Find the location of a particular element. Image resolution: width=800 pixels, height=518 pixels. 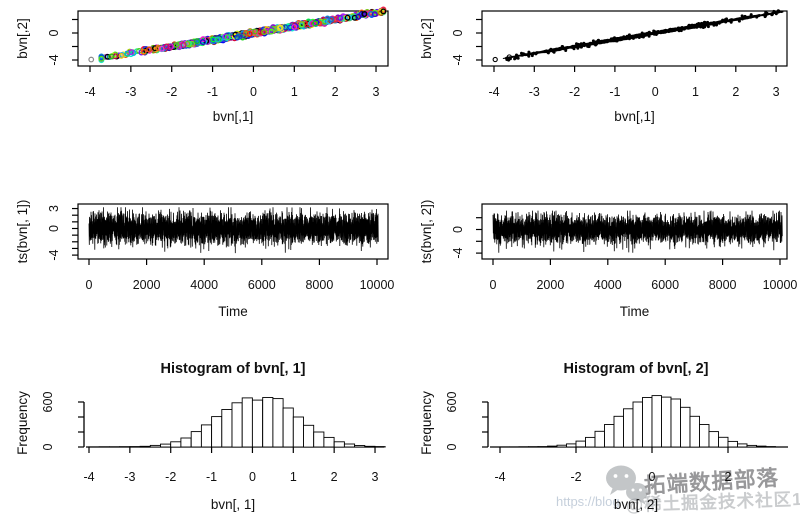

y-axis-title: ts(bvn[, 2]) is located at coordinates (426, 232).